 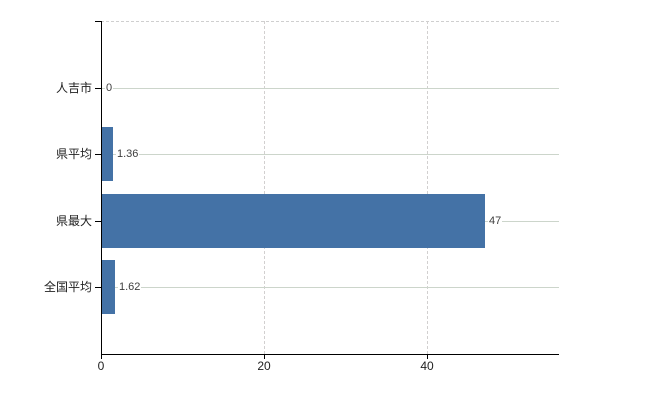 What do you see at coordinates (73, 154) in the screenshot?
I see `y-axis-label: 県平均` at bounding box center [73, 154].